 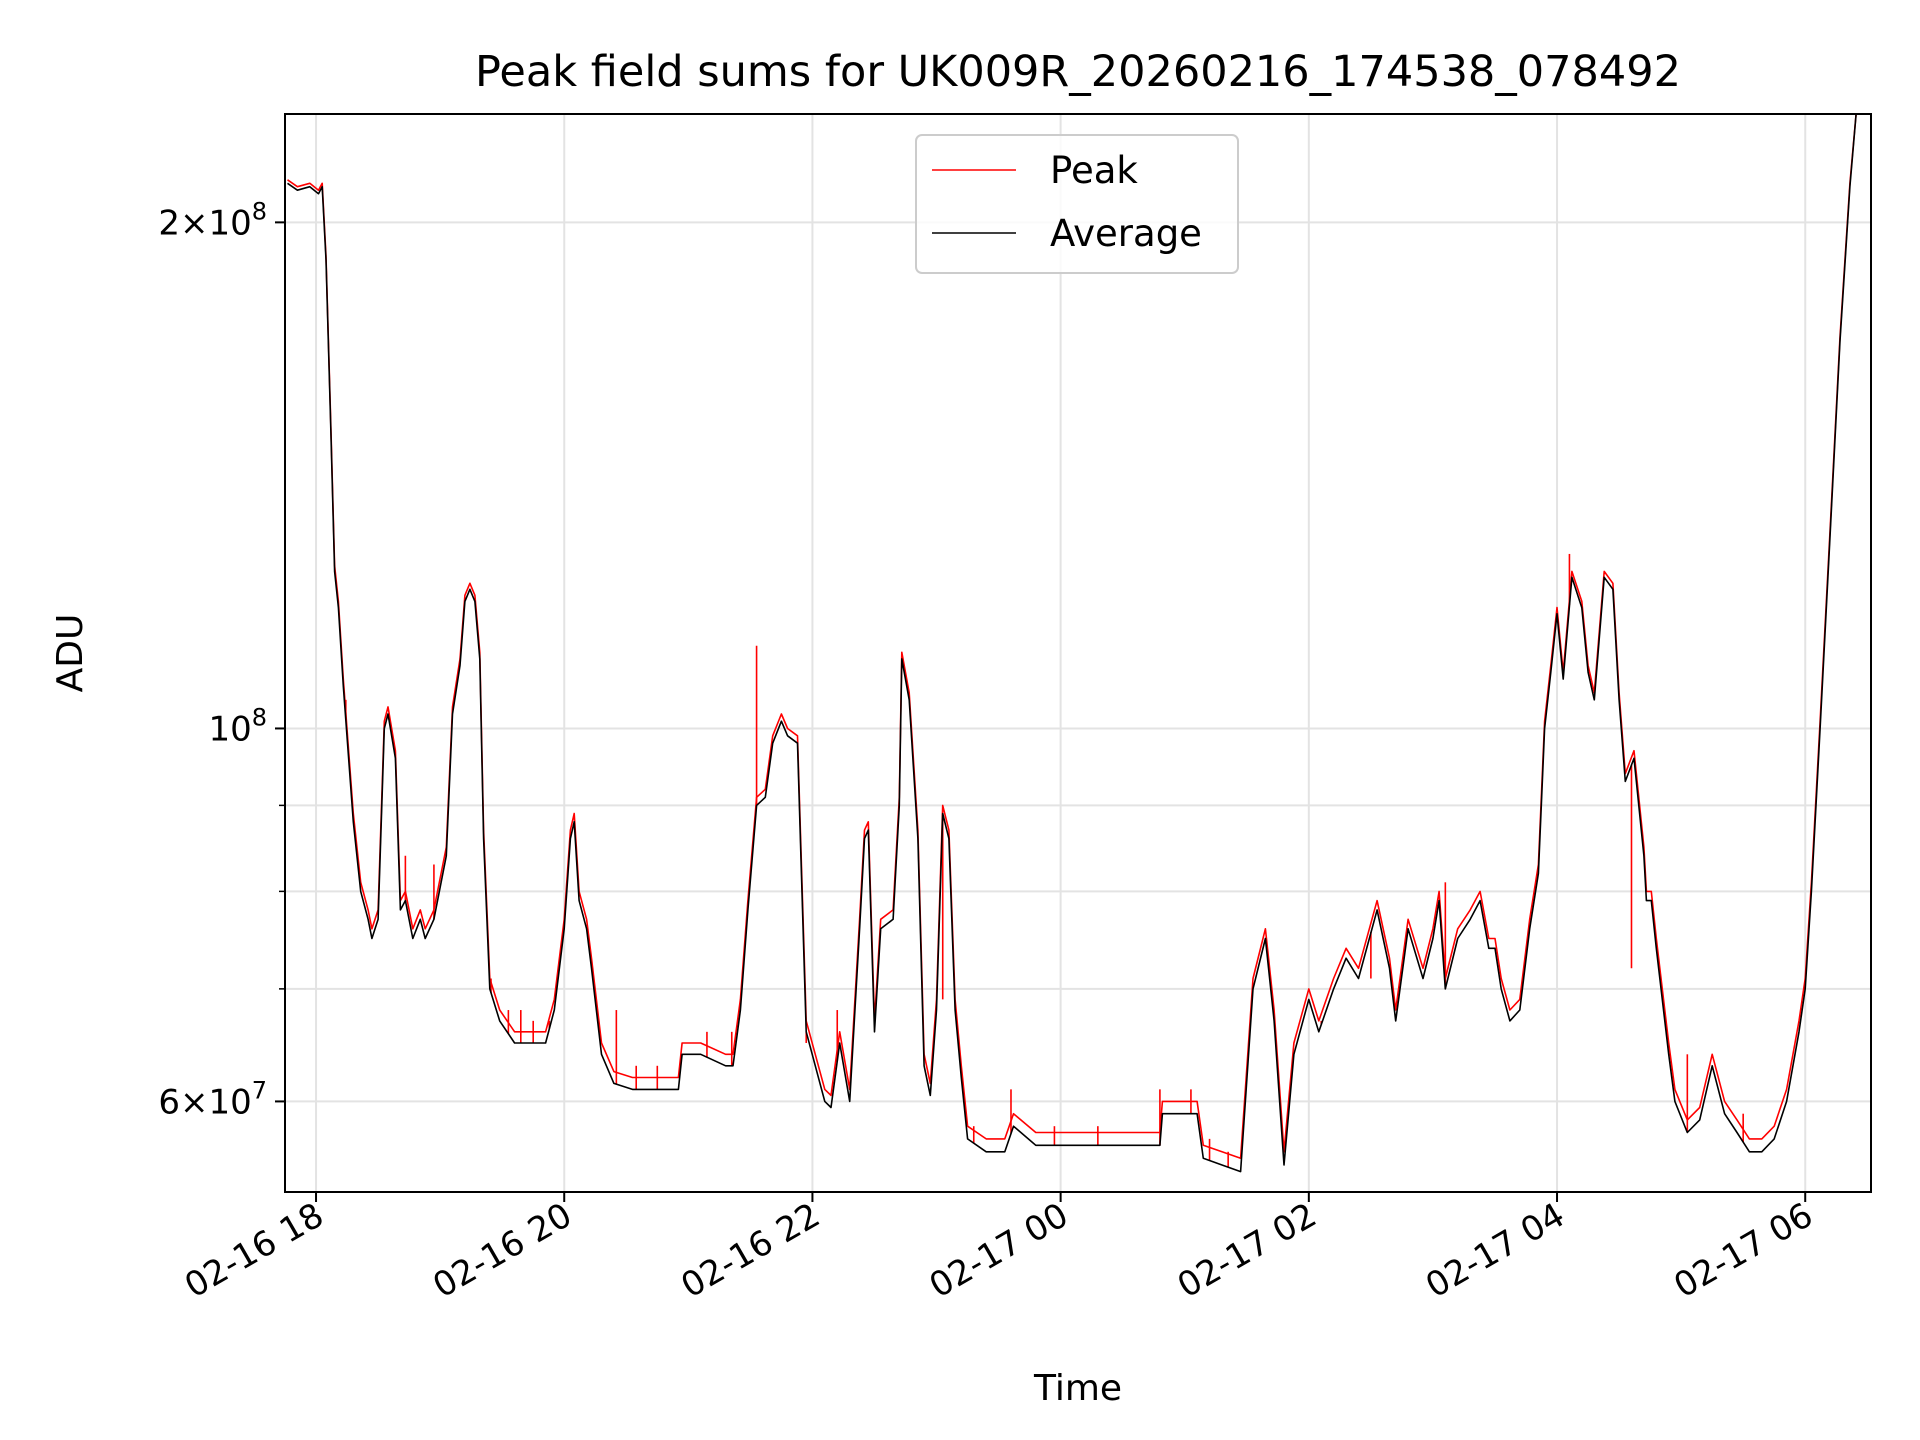 What do you see at coordinates (237, 726) in the screenshot?
I see `y-tick-label: 108` at bounding box center [237, 726].